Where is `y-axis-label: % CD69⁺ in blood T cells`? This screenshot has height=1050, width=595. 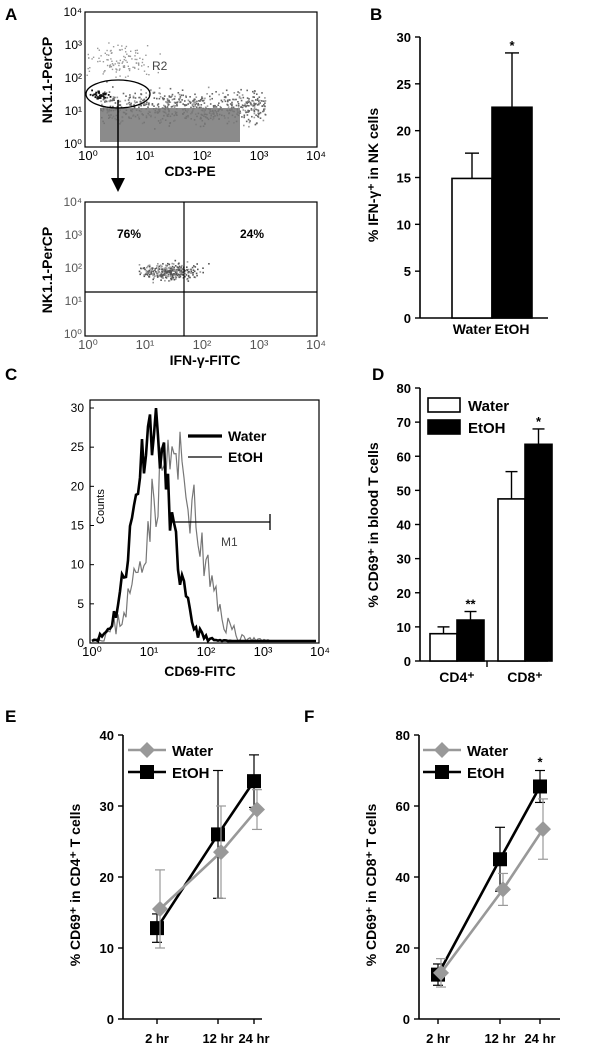 y-axis-label: % CD69⁺ in blood T cells is located at coordinates (373, 525).